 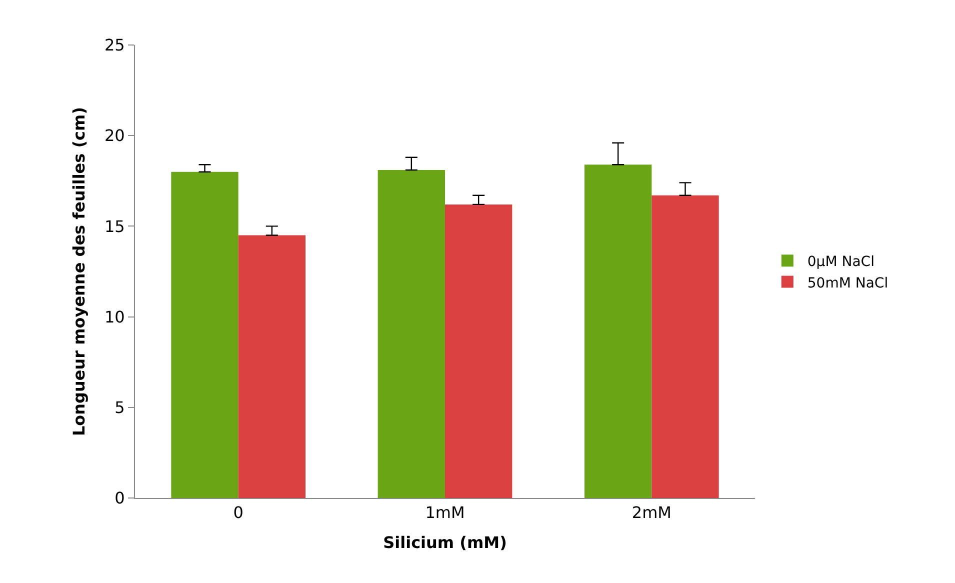 I want to click on y-tick-label: 10, so click(x=114, y=316).